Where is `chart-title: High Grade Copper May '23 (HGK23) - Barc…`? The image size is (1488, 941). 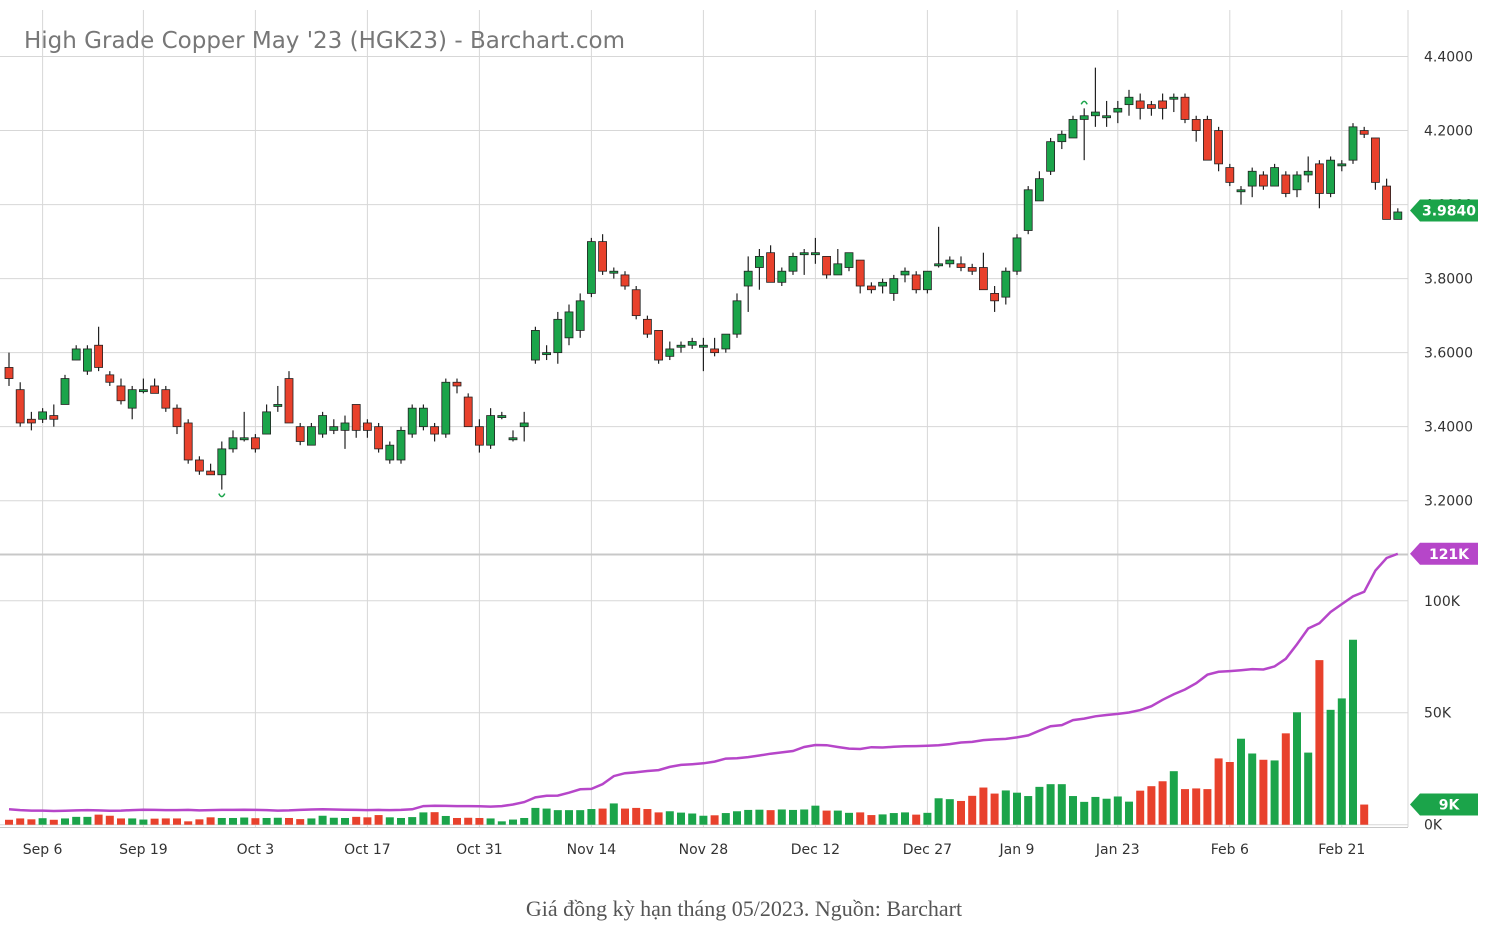 chart-title: High Grade Copper May '23 (HGK23) - Barc… is located at coordinates (324, 41).